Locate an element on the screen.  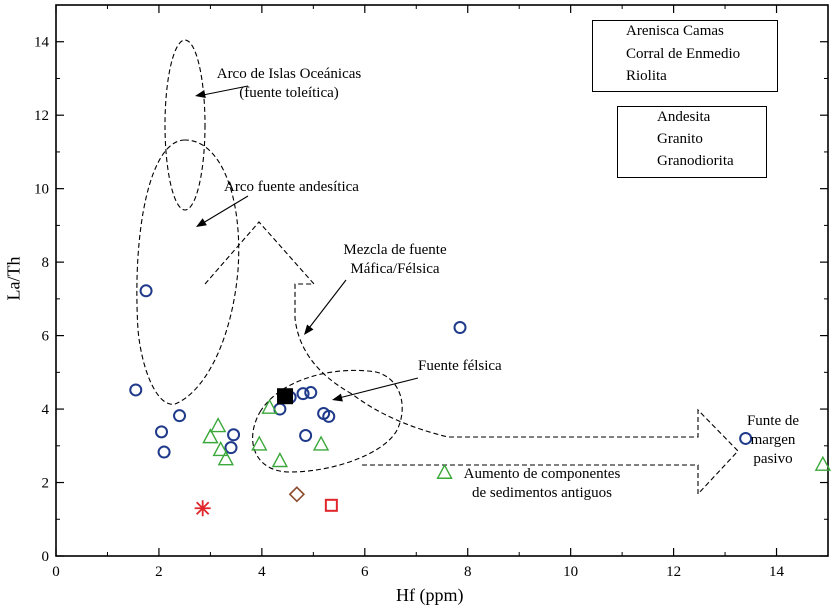
x-tick-label: 14 is located at coordinates (777, 572).